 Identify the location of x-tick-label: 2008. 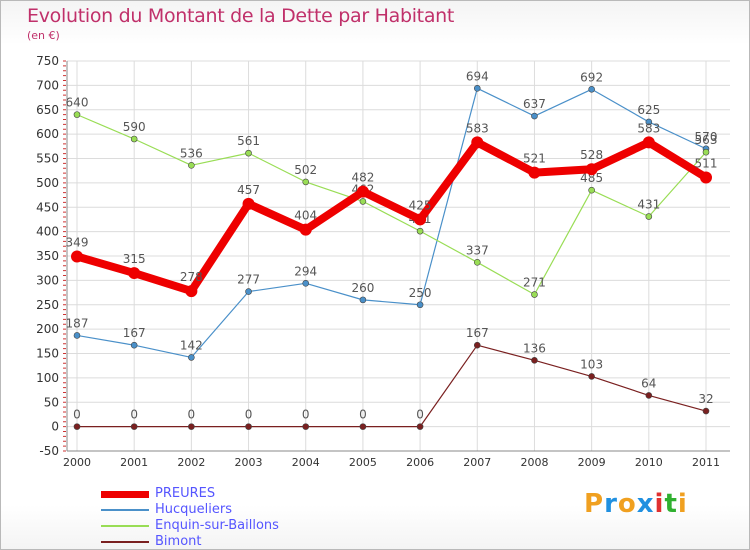
(534, 462).